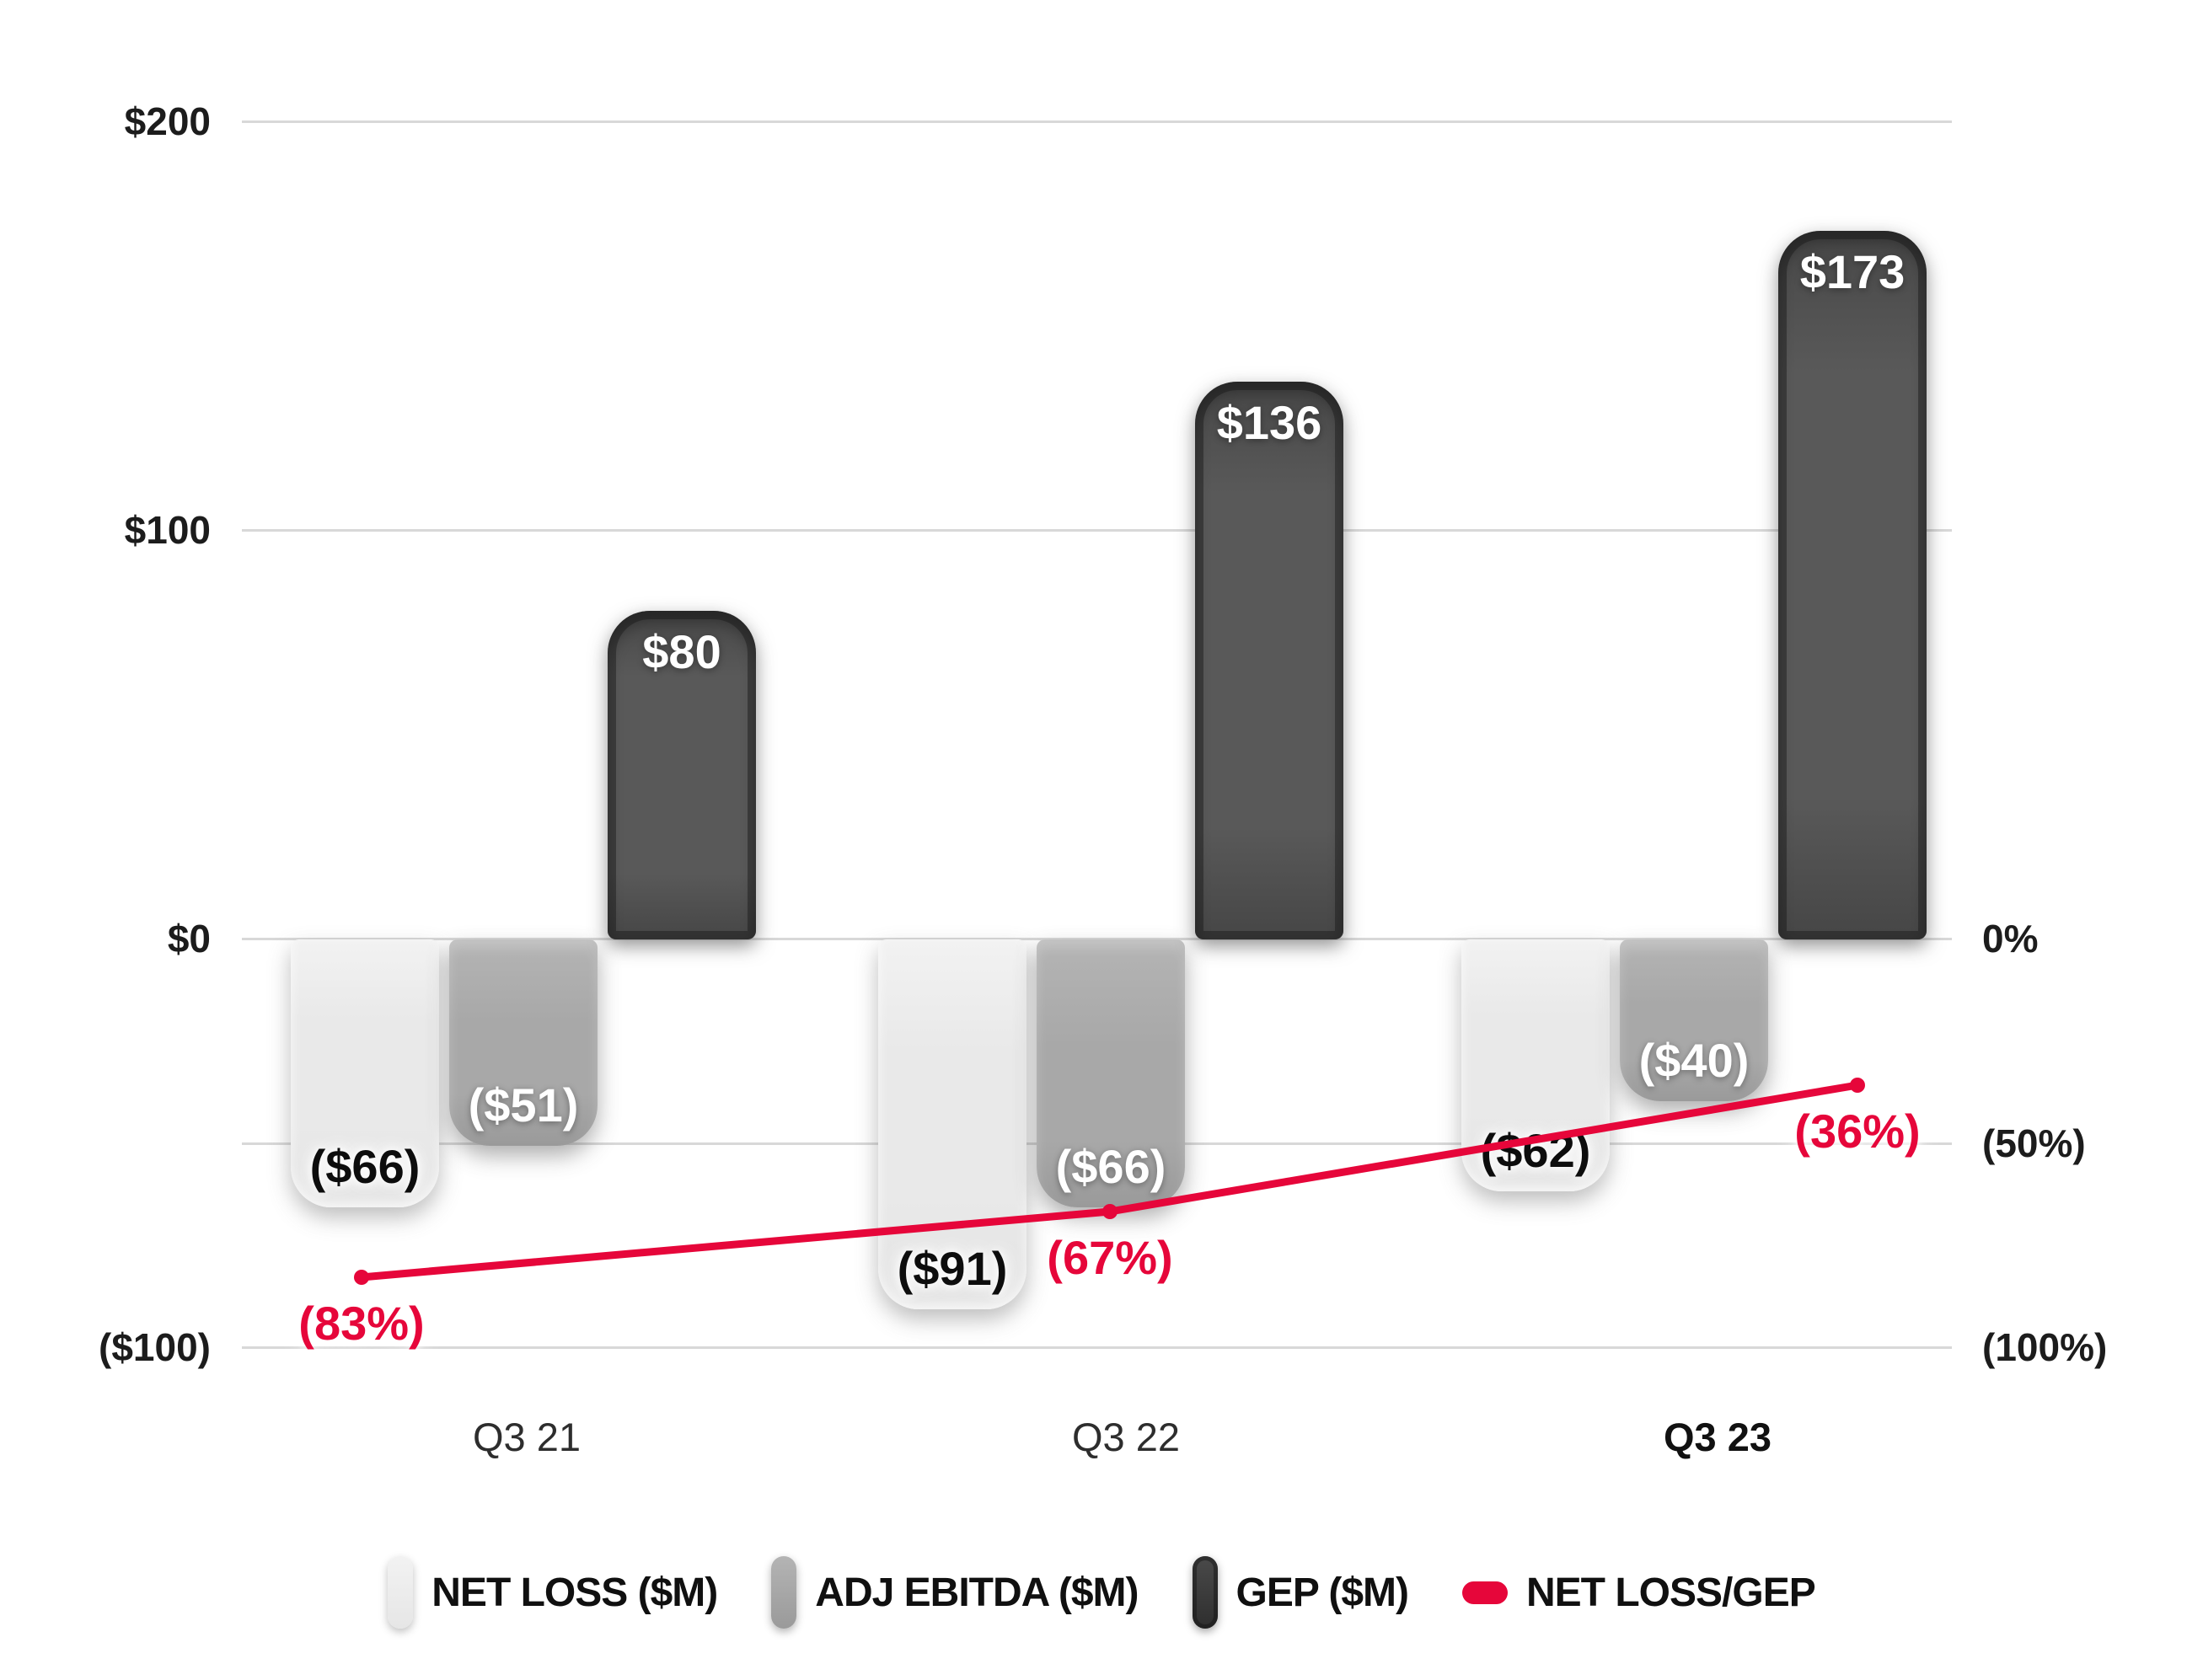  What do you see at coordinates (682, 775) in the screenshot?
I see `bar-gep-m-q3-21: $80` at bounding box center [682, 775].